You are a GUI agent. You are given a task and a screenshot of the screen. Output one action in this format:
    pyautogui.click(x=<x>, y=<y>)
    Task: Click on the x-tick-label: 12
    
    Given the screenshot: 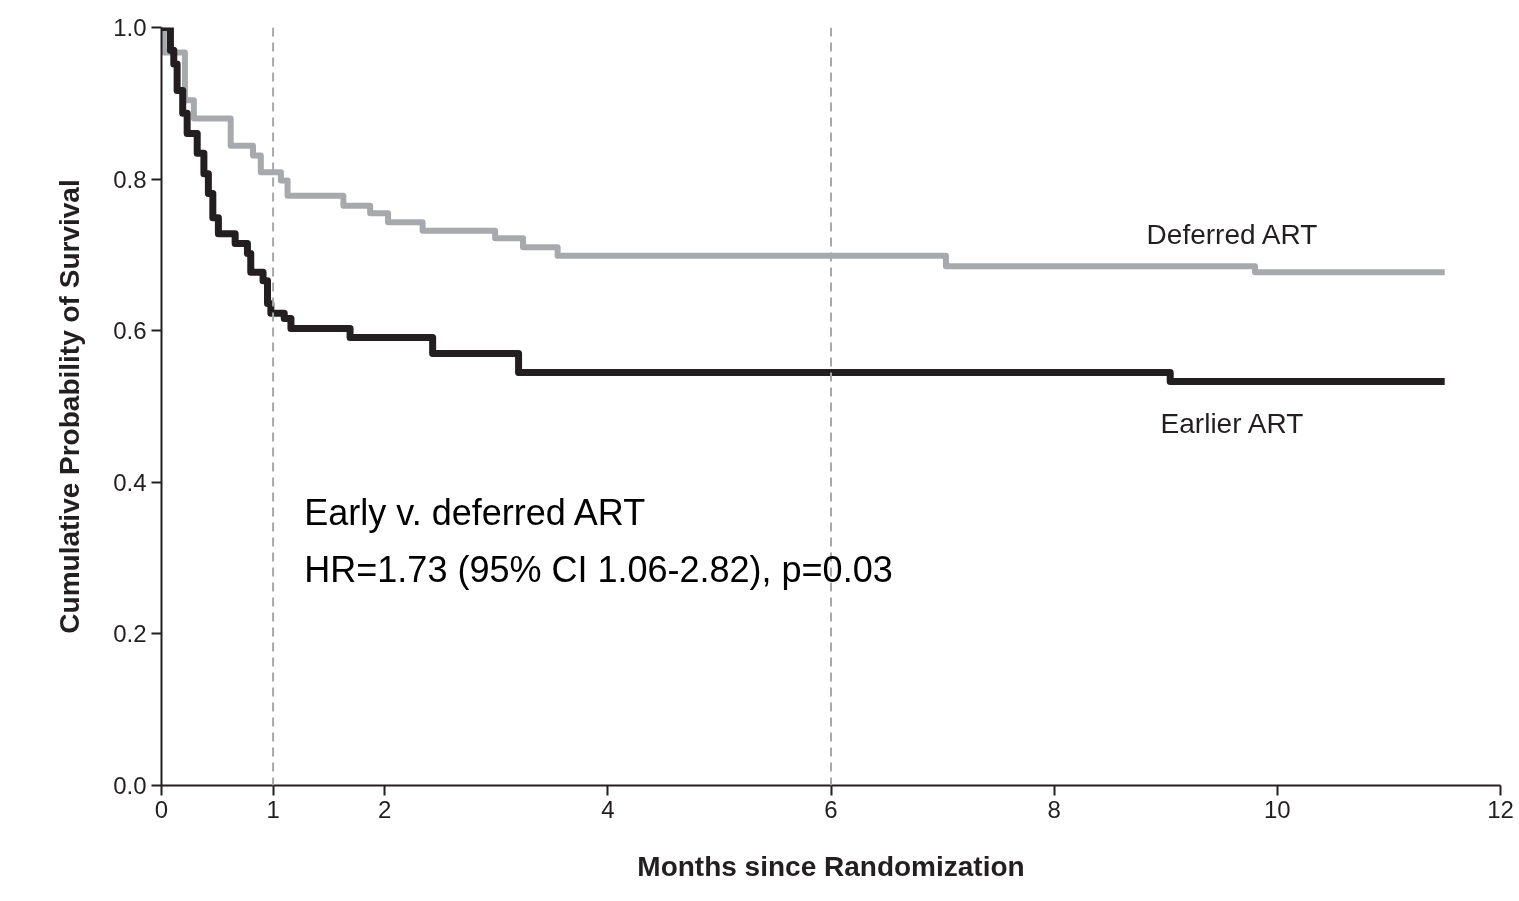 What is the action you would take?
    pyautogui.click(x=1500, y=809)
    